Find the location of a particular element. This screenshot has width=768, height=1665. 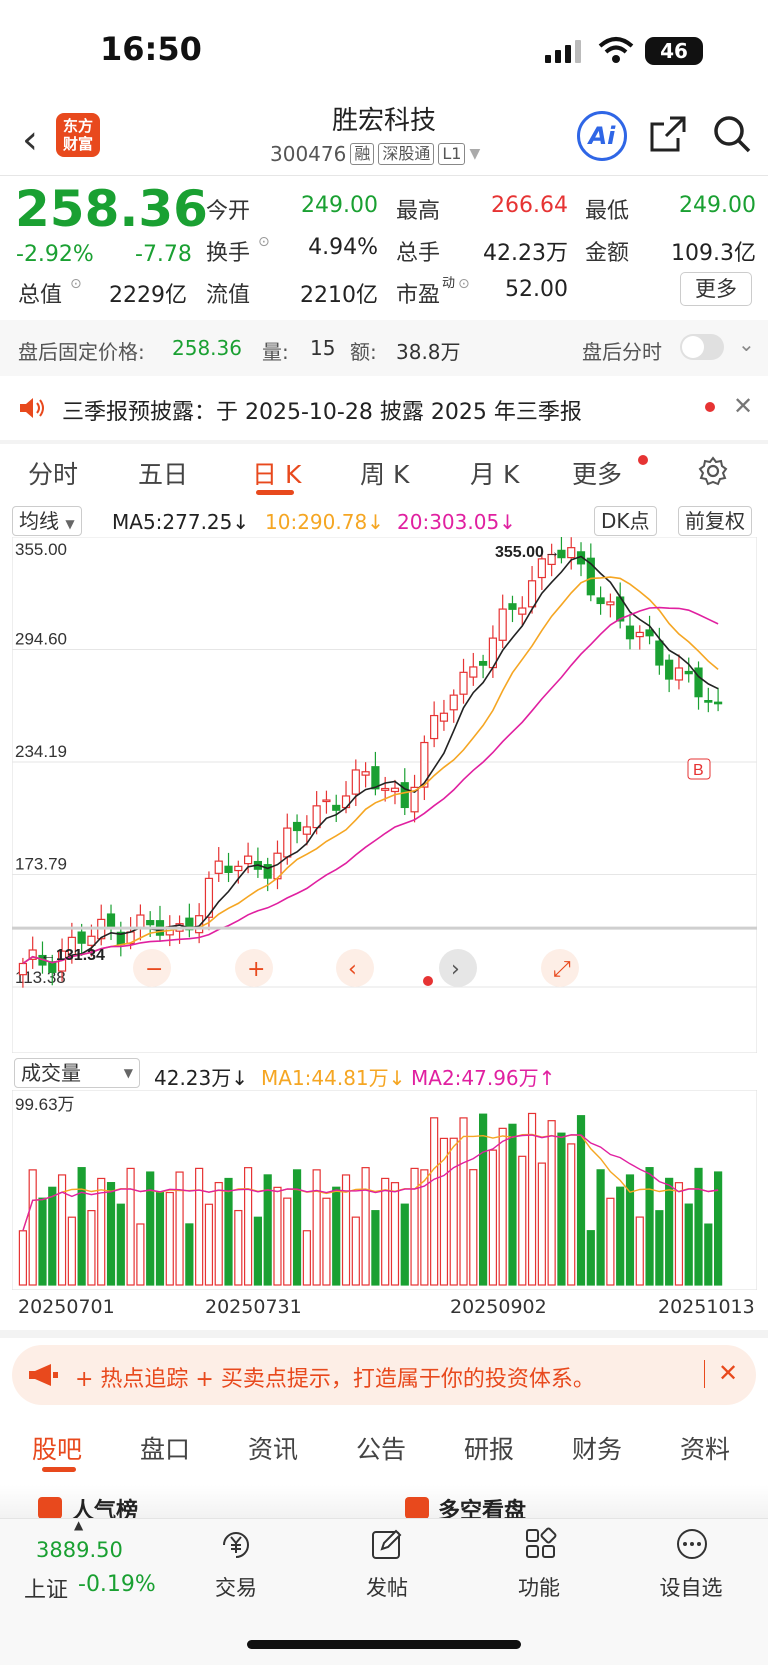

stock-code-row: 300476 融 深股通 L1 ▼ is located at coordinates (375, 154).